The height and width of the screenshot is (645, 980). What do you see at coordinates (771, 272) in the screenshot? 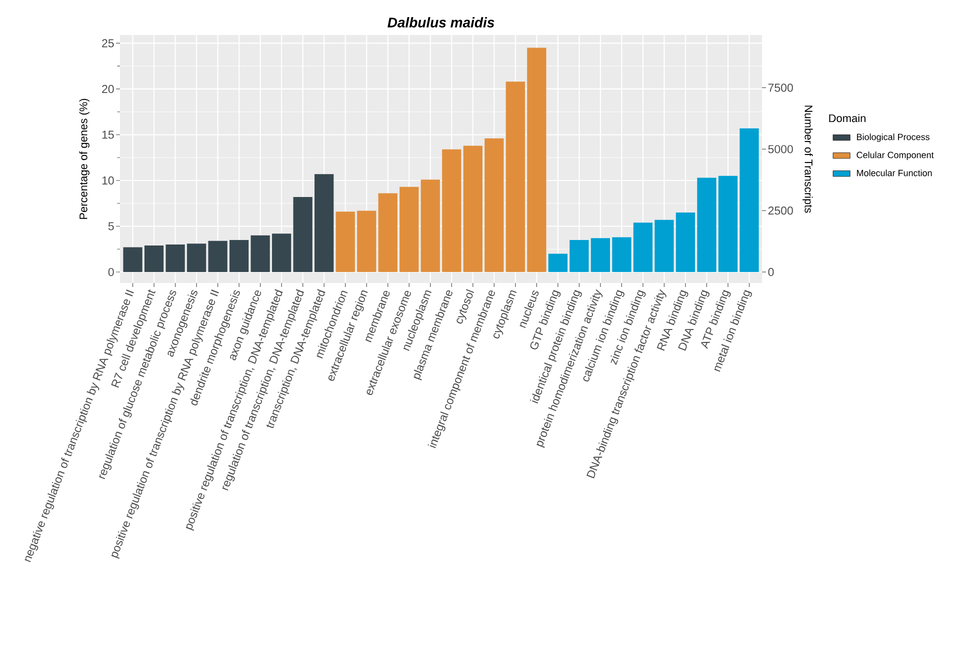
I see `y2-tick-label: 0` at bounding box center [771, 272].